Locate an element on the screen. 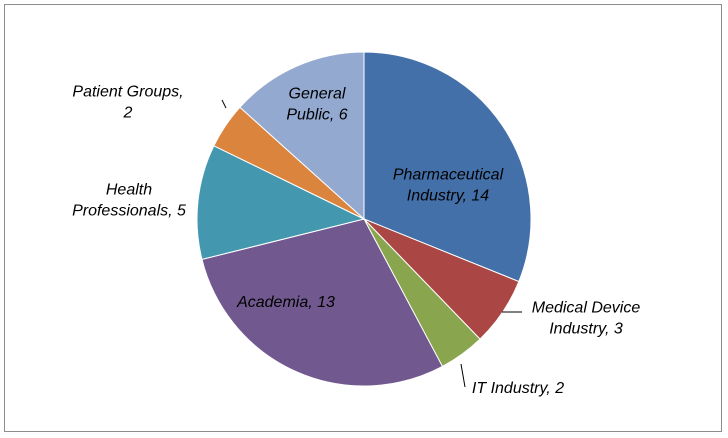  pie-slice-academia is located at coordinates (322, 302).